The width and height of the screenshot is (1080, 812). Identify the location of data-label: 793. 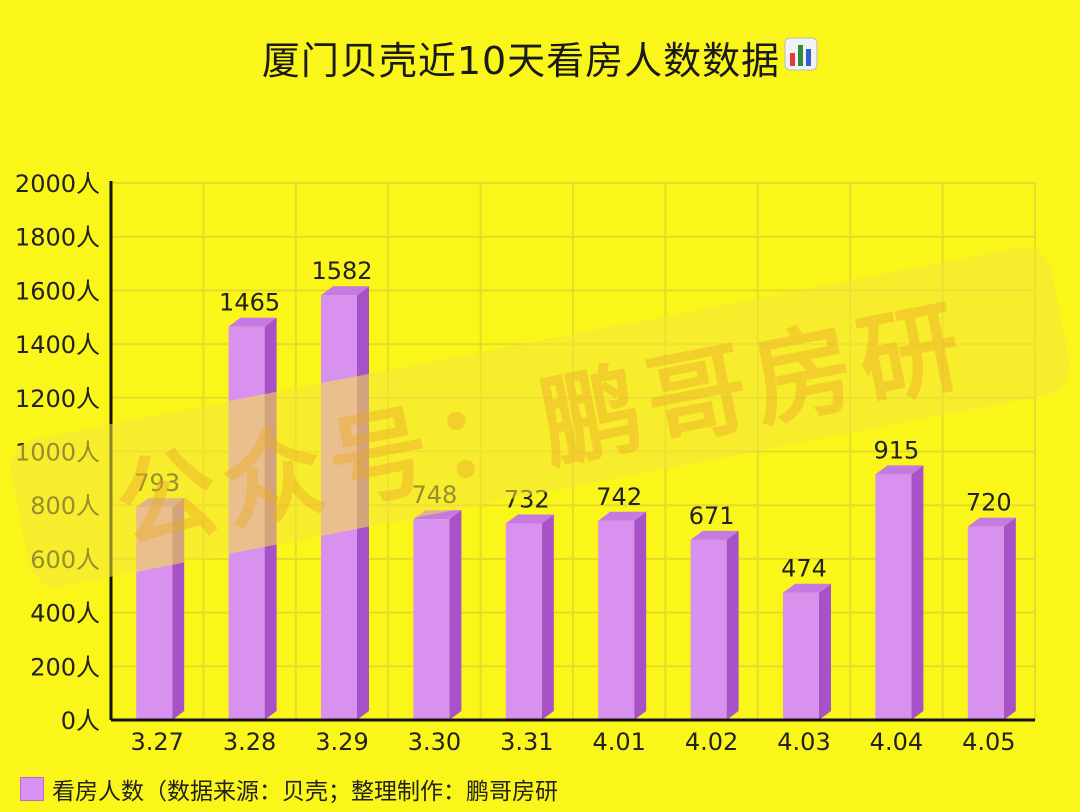
(157, 483).